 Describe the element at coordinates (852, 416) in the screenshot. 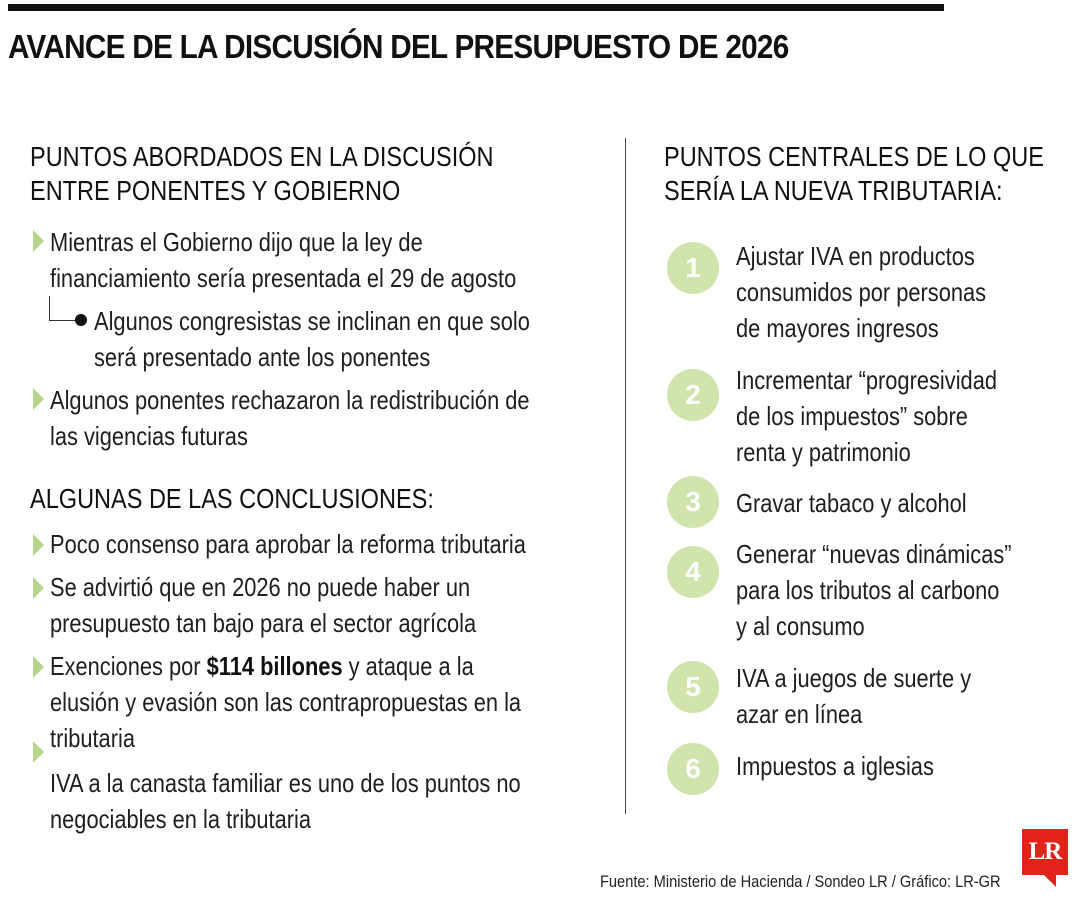

I see `point-text: de los impuestos” sobre` at that location.